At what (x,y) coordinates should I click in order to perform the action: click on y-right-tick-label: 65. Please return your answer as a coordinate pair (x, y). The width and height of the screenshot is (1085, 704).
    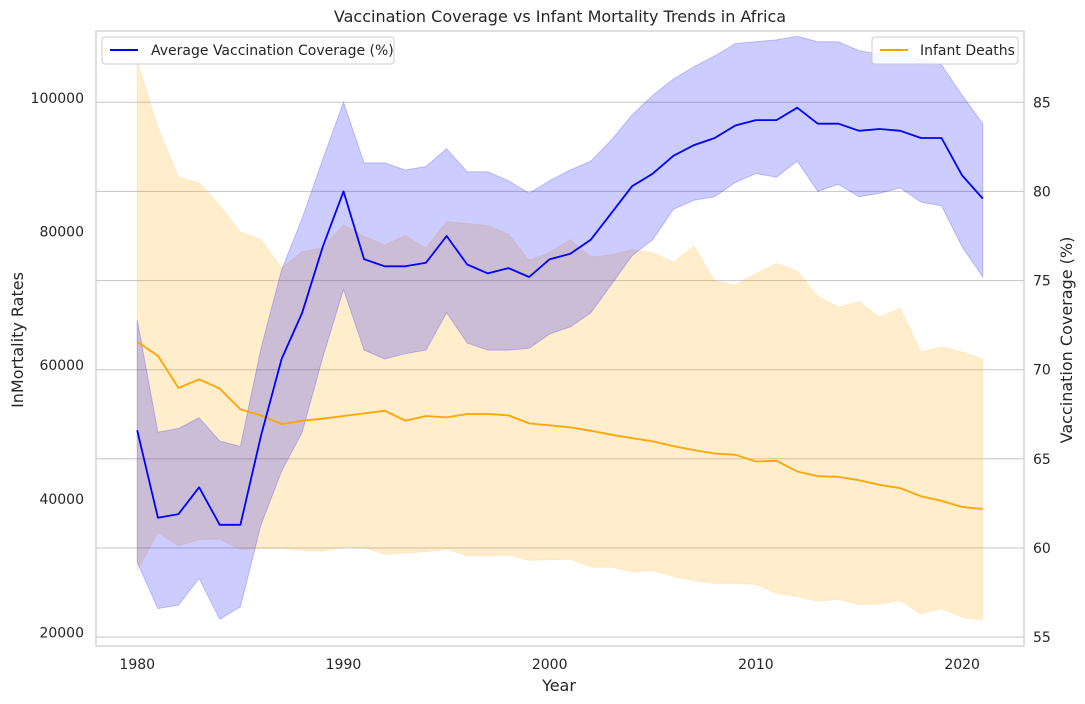
    Looking at the image, I should click on (1042, 460).